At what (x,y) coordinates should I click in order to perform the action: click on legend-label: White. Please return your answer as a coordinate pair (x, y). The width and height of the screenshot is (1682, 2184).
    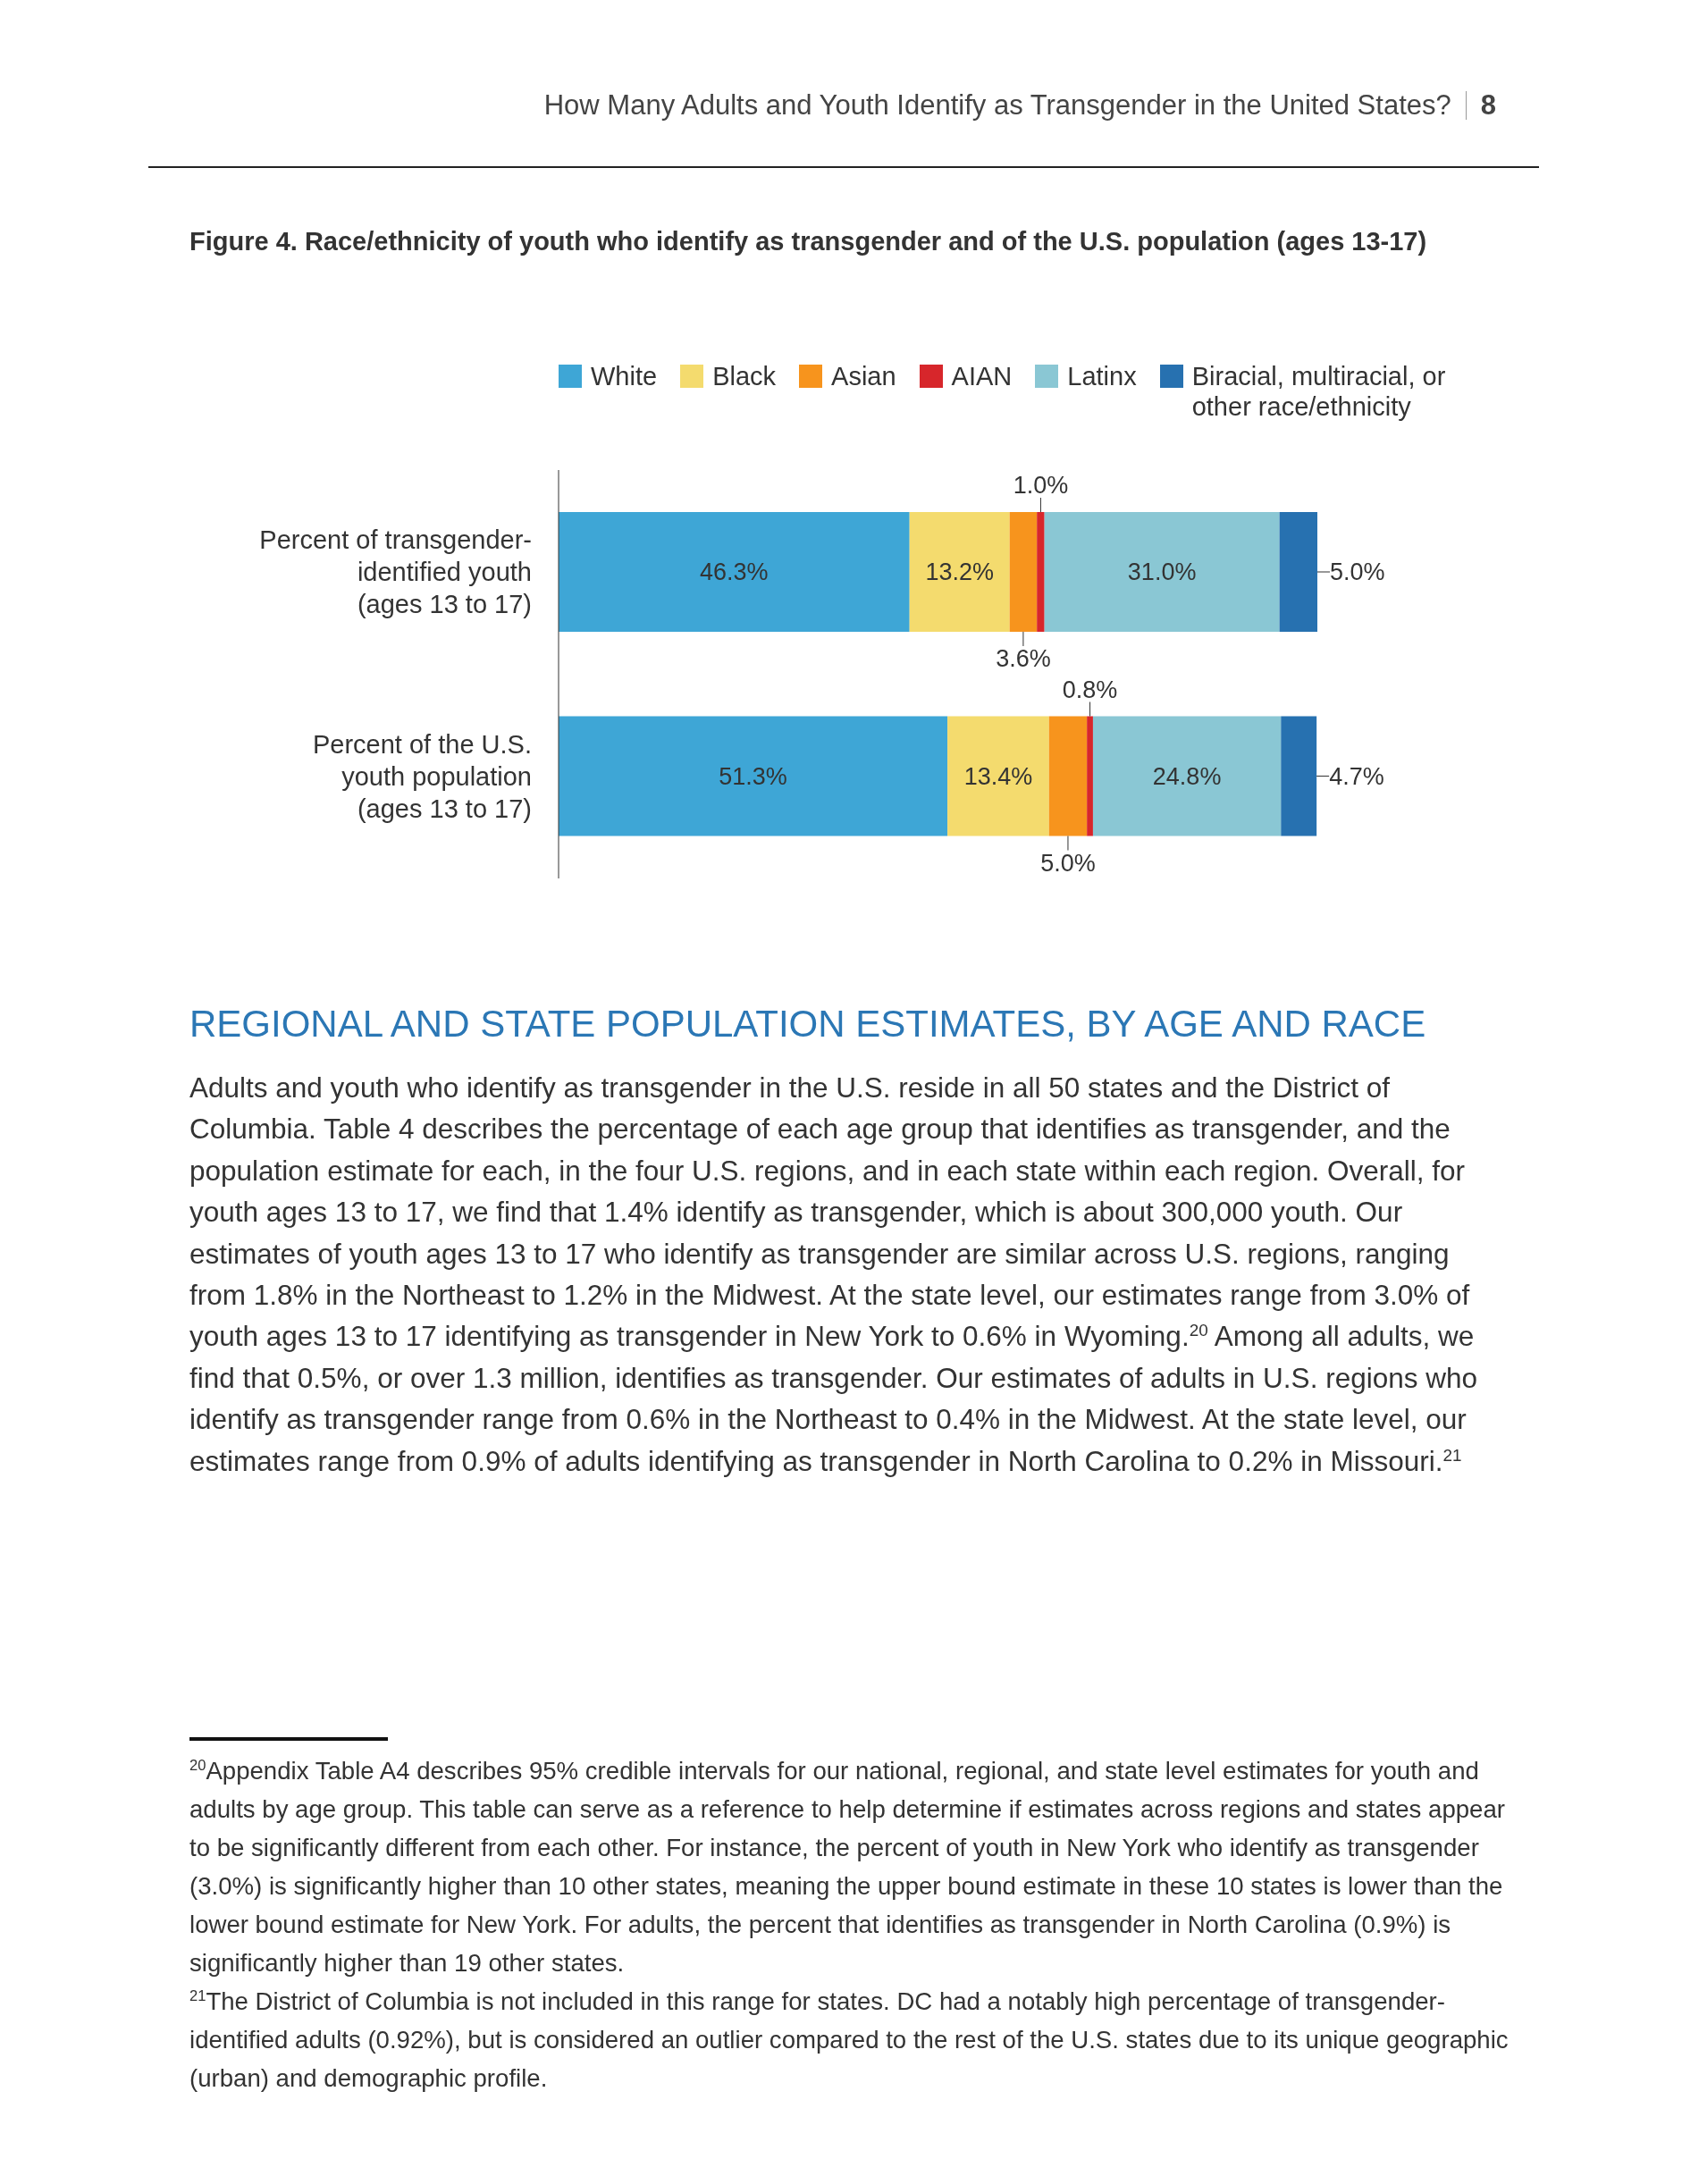
    Looking at the image, I should click on (625, 376).